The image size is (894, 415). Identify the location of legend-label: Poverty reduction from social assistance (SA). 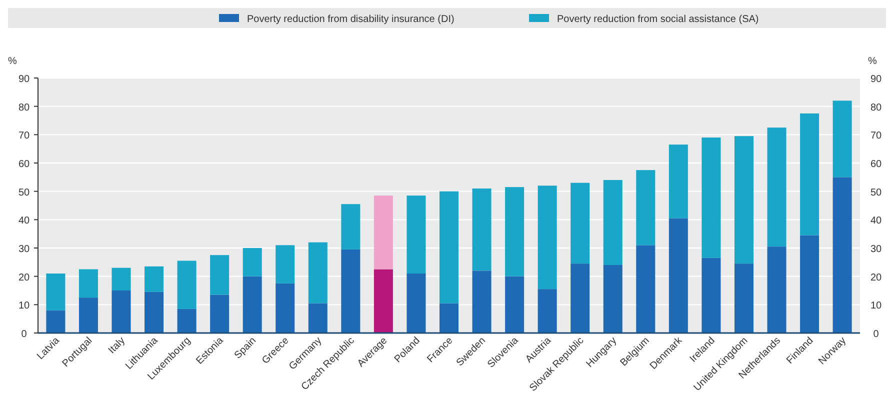
(658, 19).